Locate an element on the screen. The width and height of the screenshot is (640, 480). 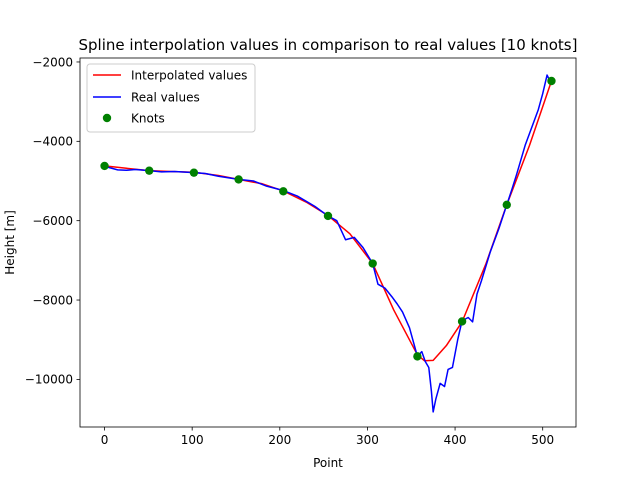
legend-frame is located at coordinates (171, 98).